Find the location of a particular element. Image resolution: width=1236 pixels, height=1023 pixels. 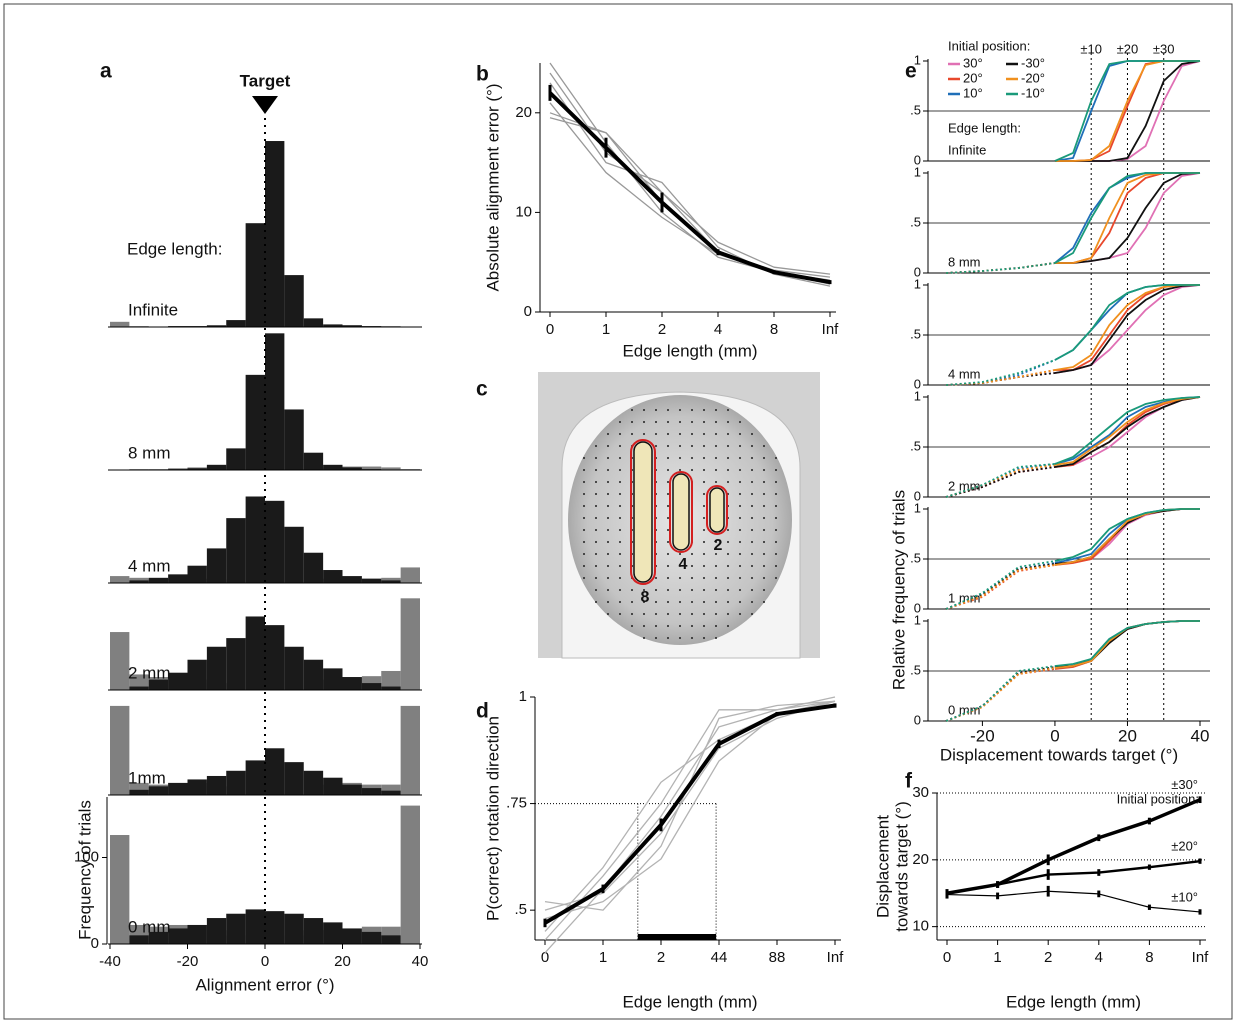

panel-label: d is located at coordinates (482, 711).